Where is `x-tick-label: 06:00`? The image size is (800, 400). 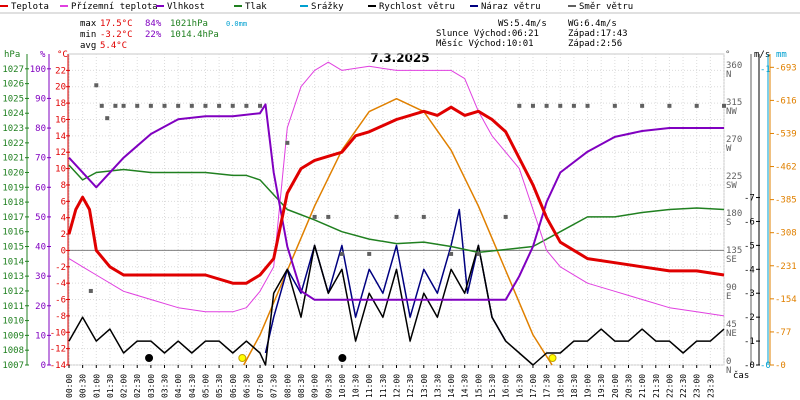
x-tick-label: 06:00 is located at coordinates (233, 386).